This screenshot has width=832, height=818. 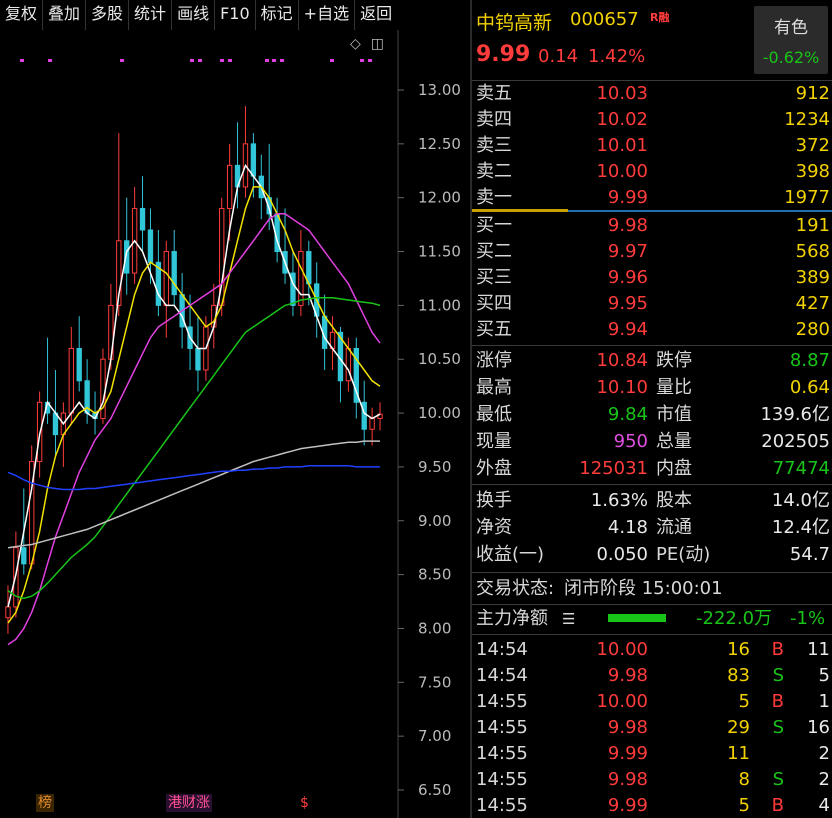 What do you see at coordinates (189, 803) in the screenshot?
I see `marker-gang-cai-zhang: 港财涨` at bounding box center [189, 803].